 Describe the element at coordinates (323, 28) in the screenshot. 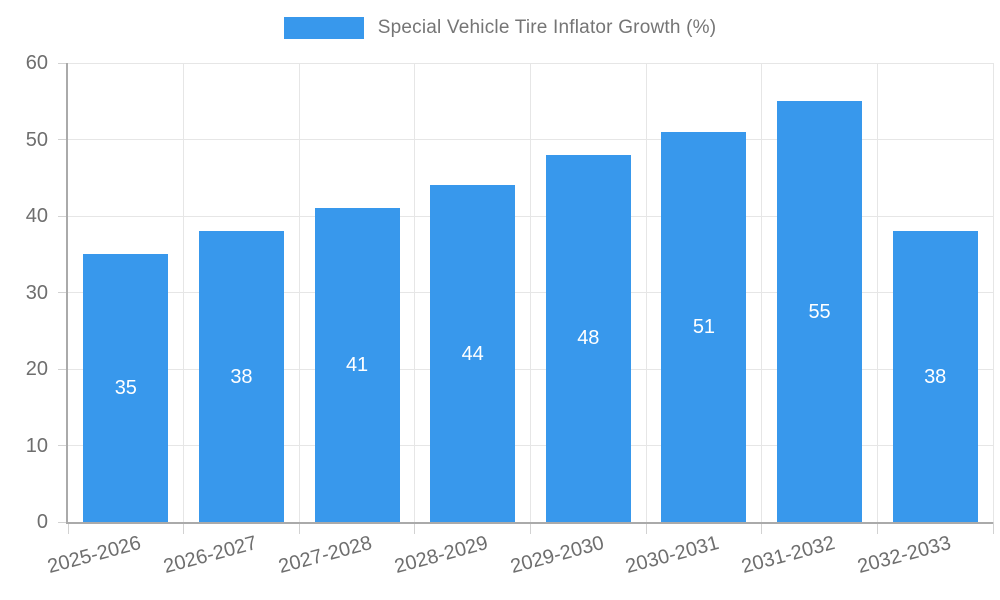

I see `legend-swatch` at that location.